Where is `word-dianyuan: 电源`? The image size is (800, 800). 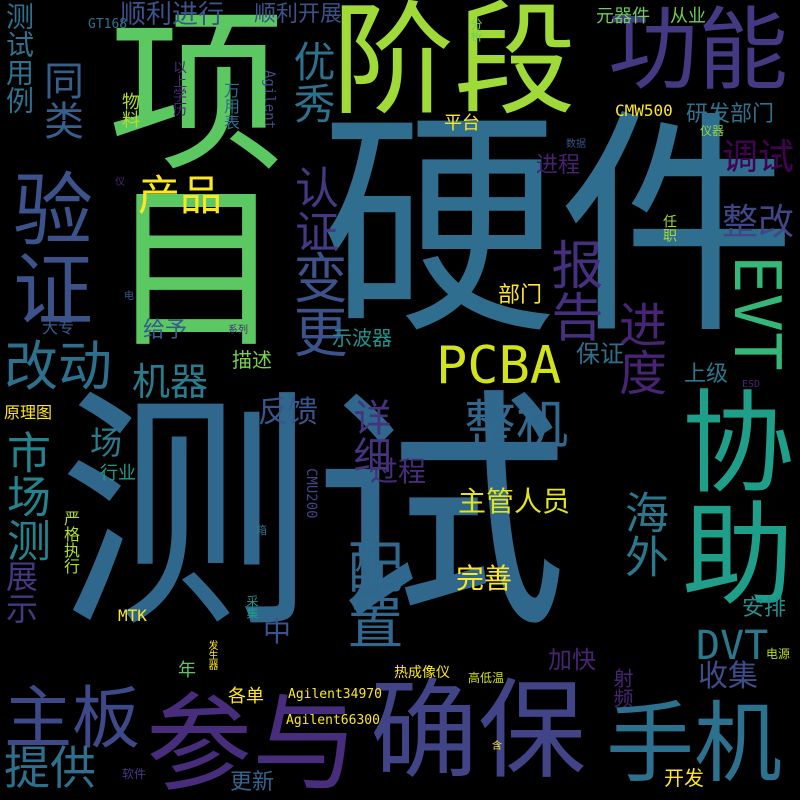
word-dianyuan: 电源 is located at coordinates (778, 654).